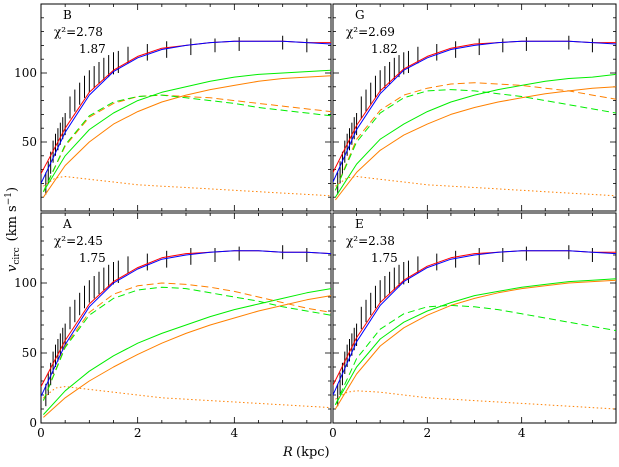 Image resolution: width=619 pixels, height=467 pixels. What do you see at coordinates (67, 224) in the screenshot?
I see `panel-letter: A` at bounding box center [67, 224].